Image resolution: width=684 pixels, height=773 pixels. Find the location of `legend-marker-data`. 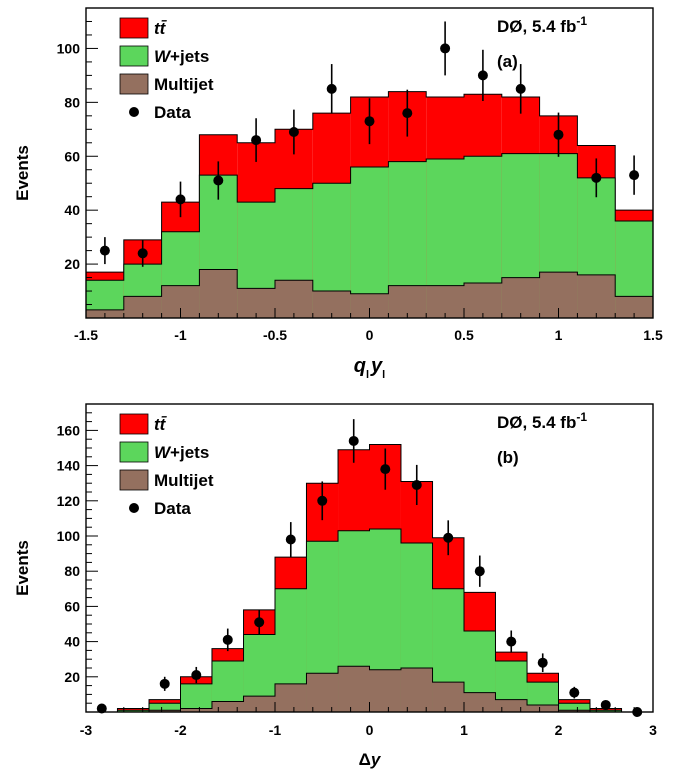

legend-marker-data is located at coordinates (134, 508).